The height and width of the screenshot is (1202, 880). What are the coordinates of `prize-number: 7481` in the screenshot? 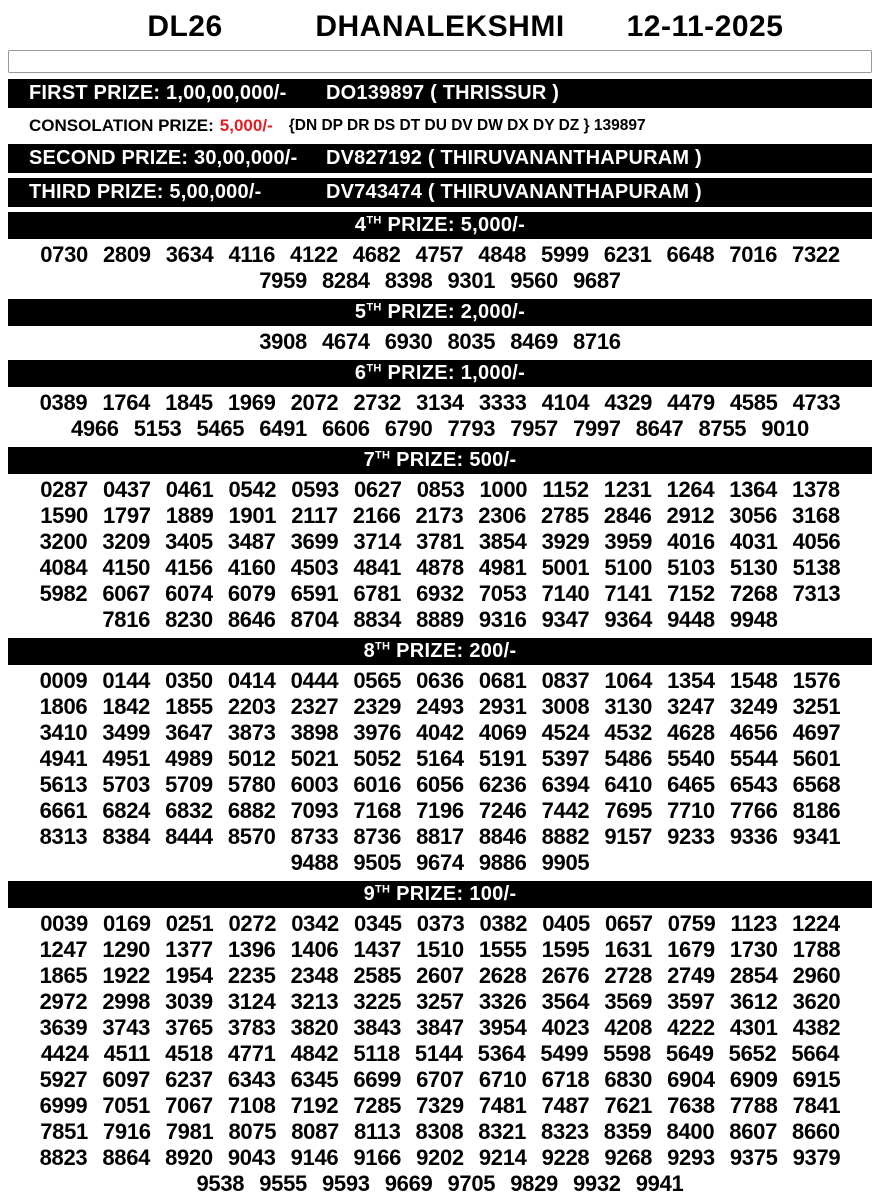 It's located at (502, 1105).